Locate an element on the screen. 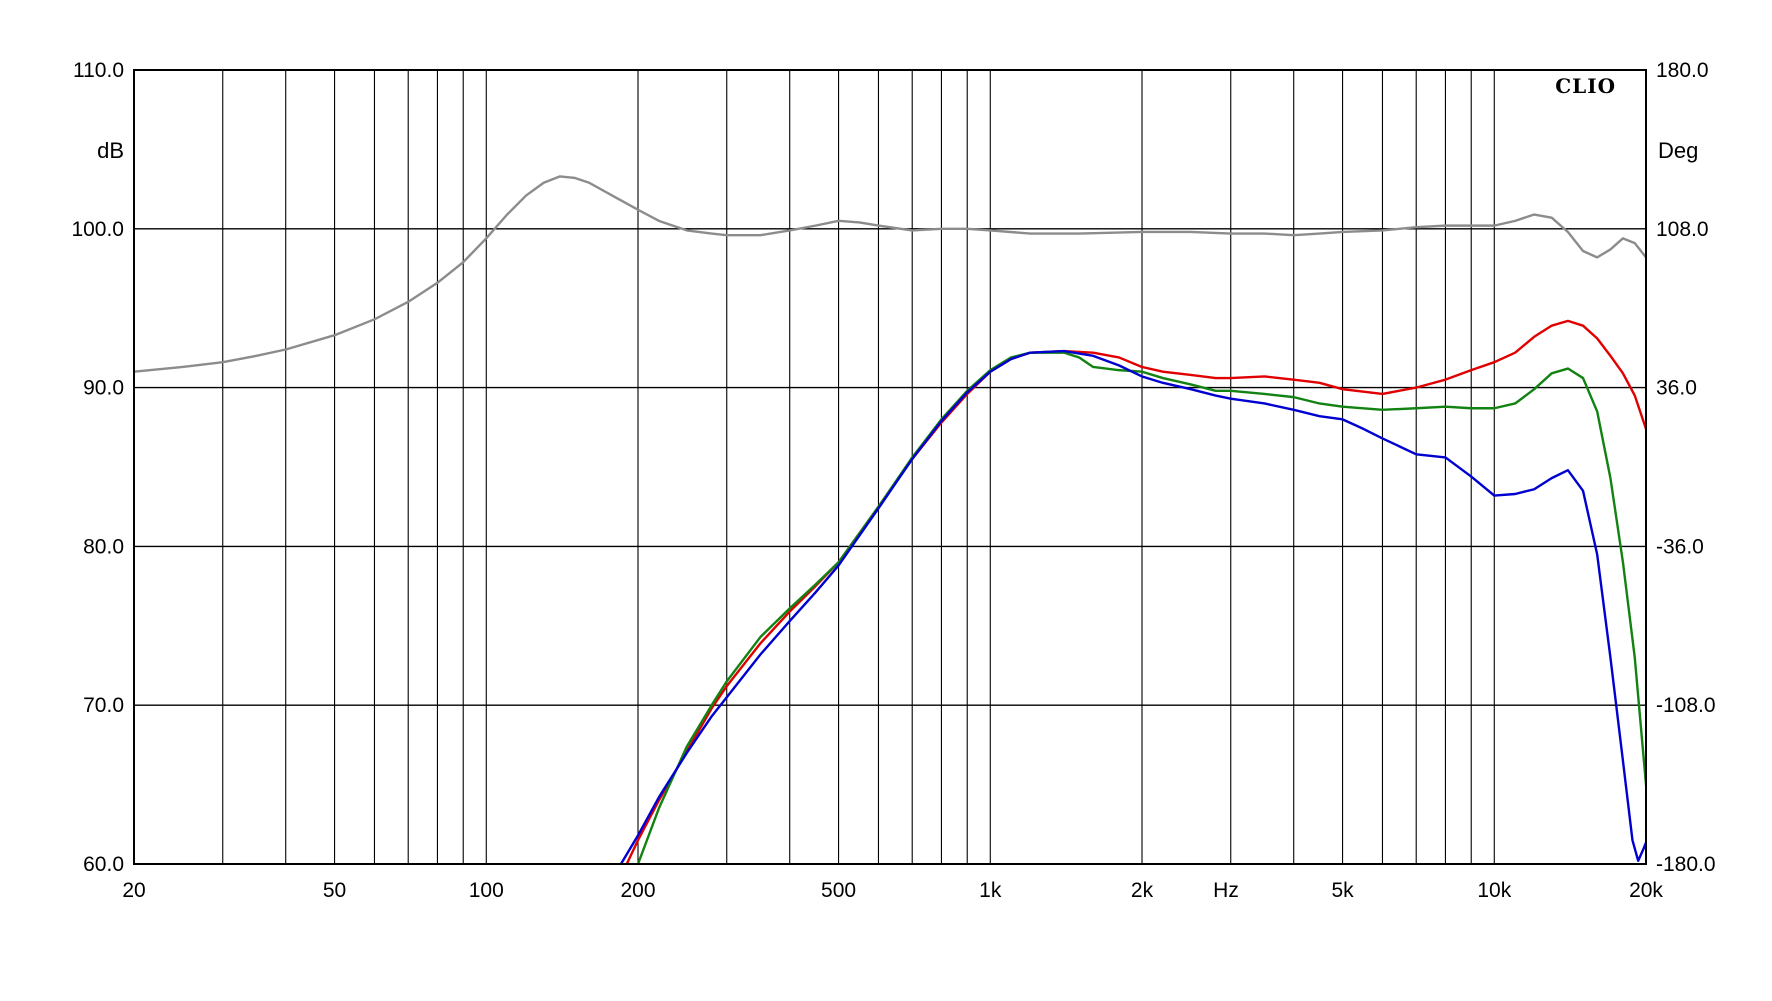 This screenshot has height=1001, width=1772. y-tick-label-90.0: 90.0 is located at coordinates (103, 388).